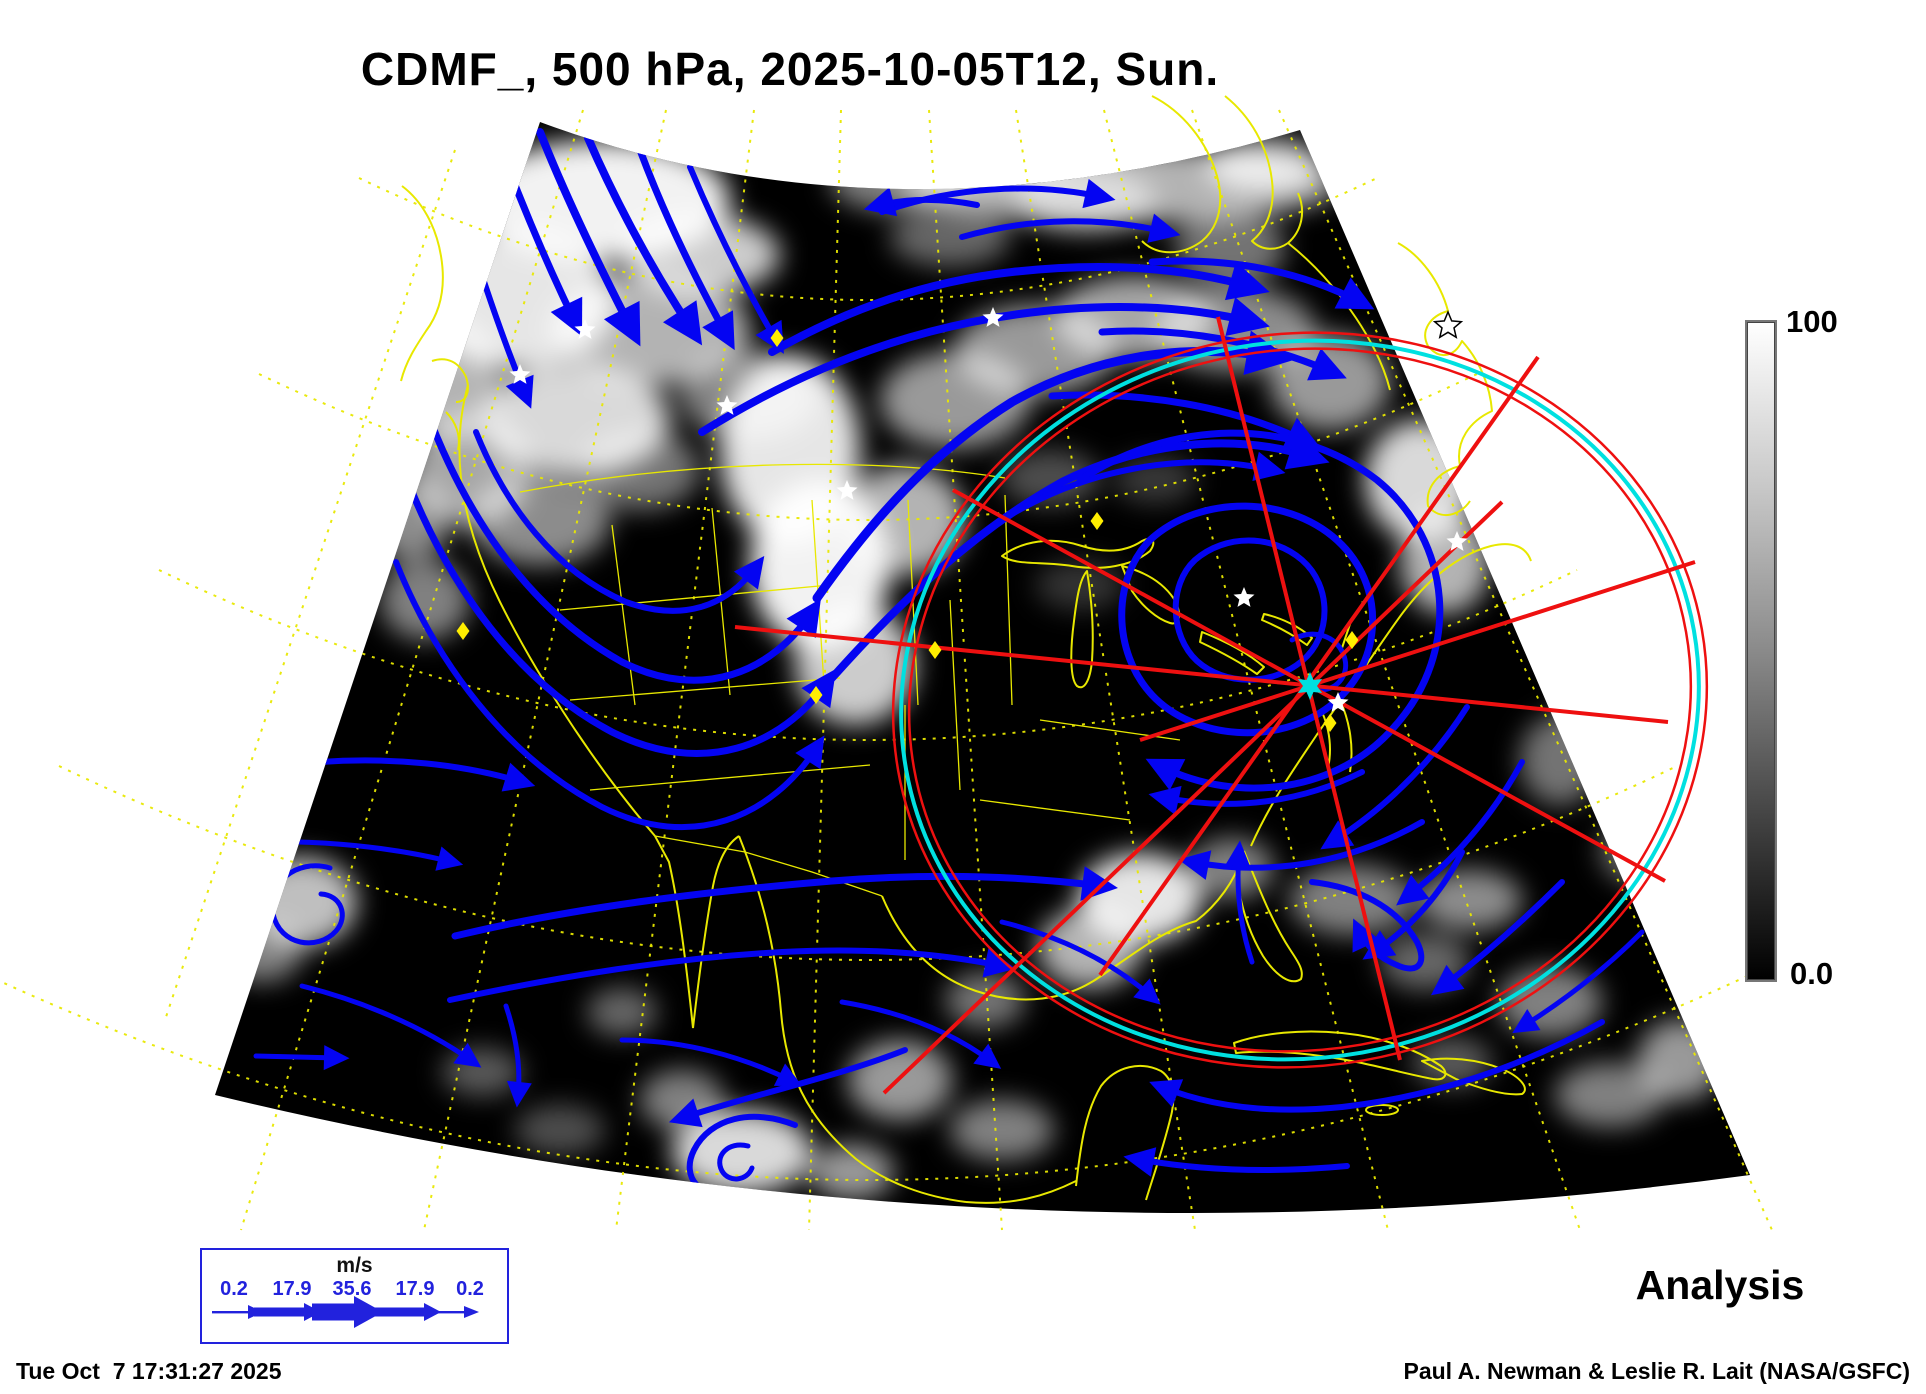 The height and width of the screenshot is (1394, 1926). I want to click on wind-speed-legend: m/s 0.2 17.9 35.6 17.9 0.2, so click(354, 1296).